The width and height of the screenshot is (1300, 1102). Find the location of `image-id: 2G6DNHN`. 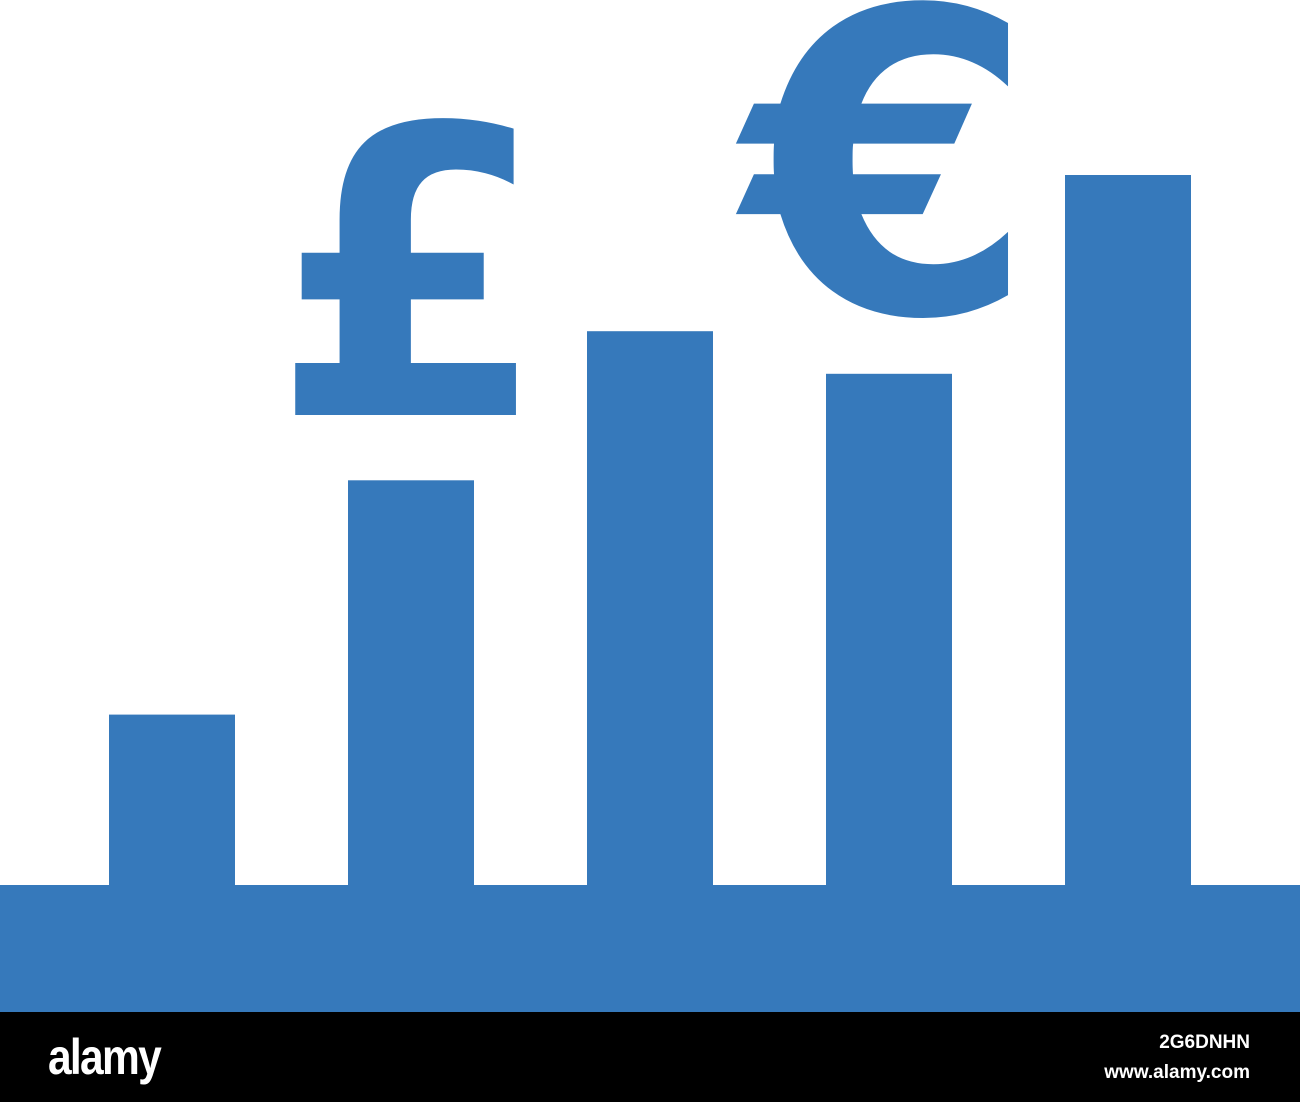

image-id: 2G6DNHN is located at coordinates (1204, 1042).